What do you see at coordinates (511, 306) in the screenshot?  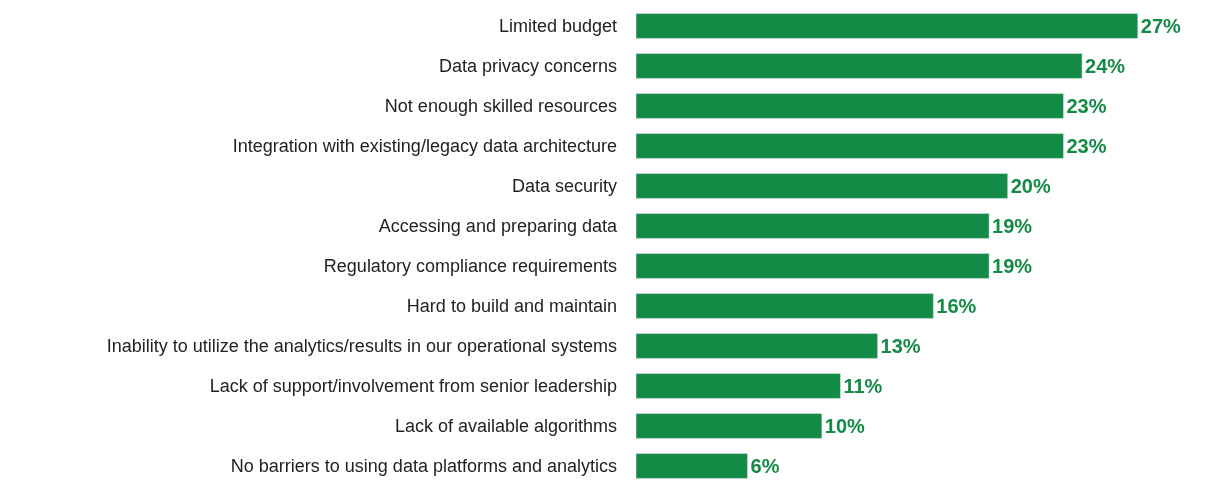 I see `y-tick-label: Hard to build and maintain` at bounding box center [511, 306].